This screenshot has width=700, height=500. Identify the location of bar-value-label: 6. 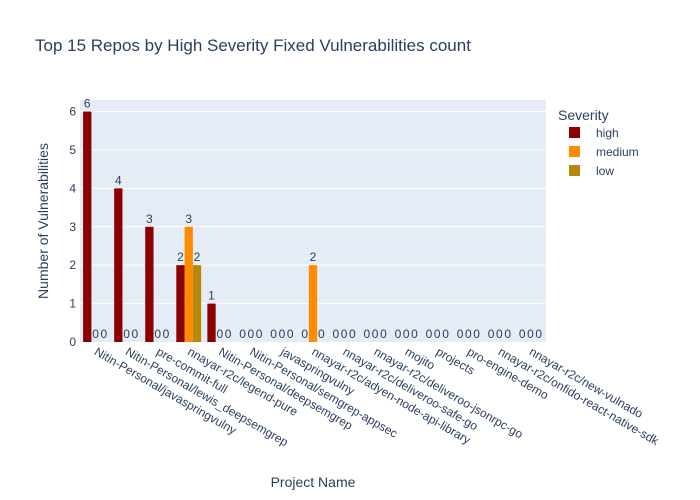
(87, 104).